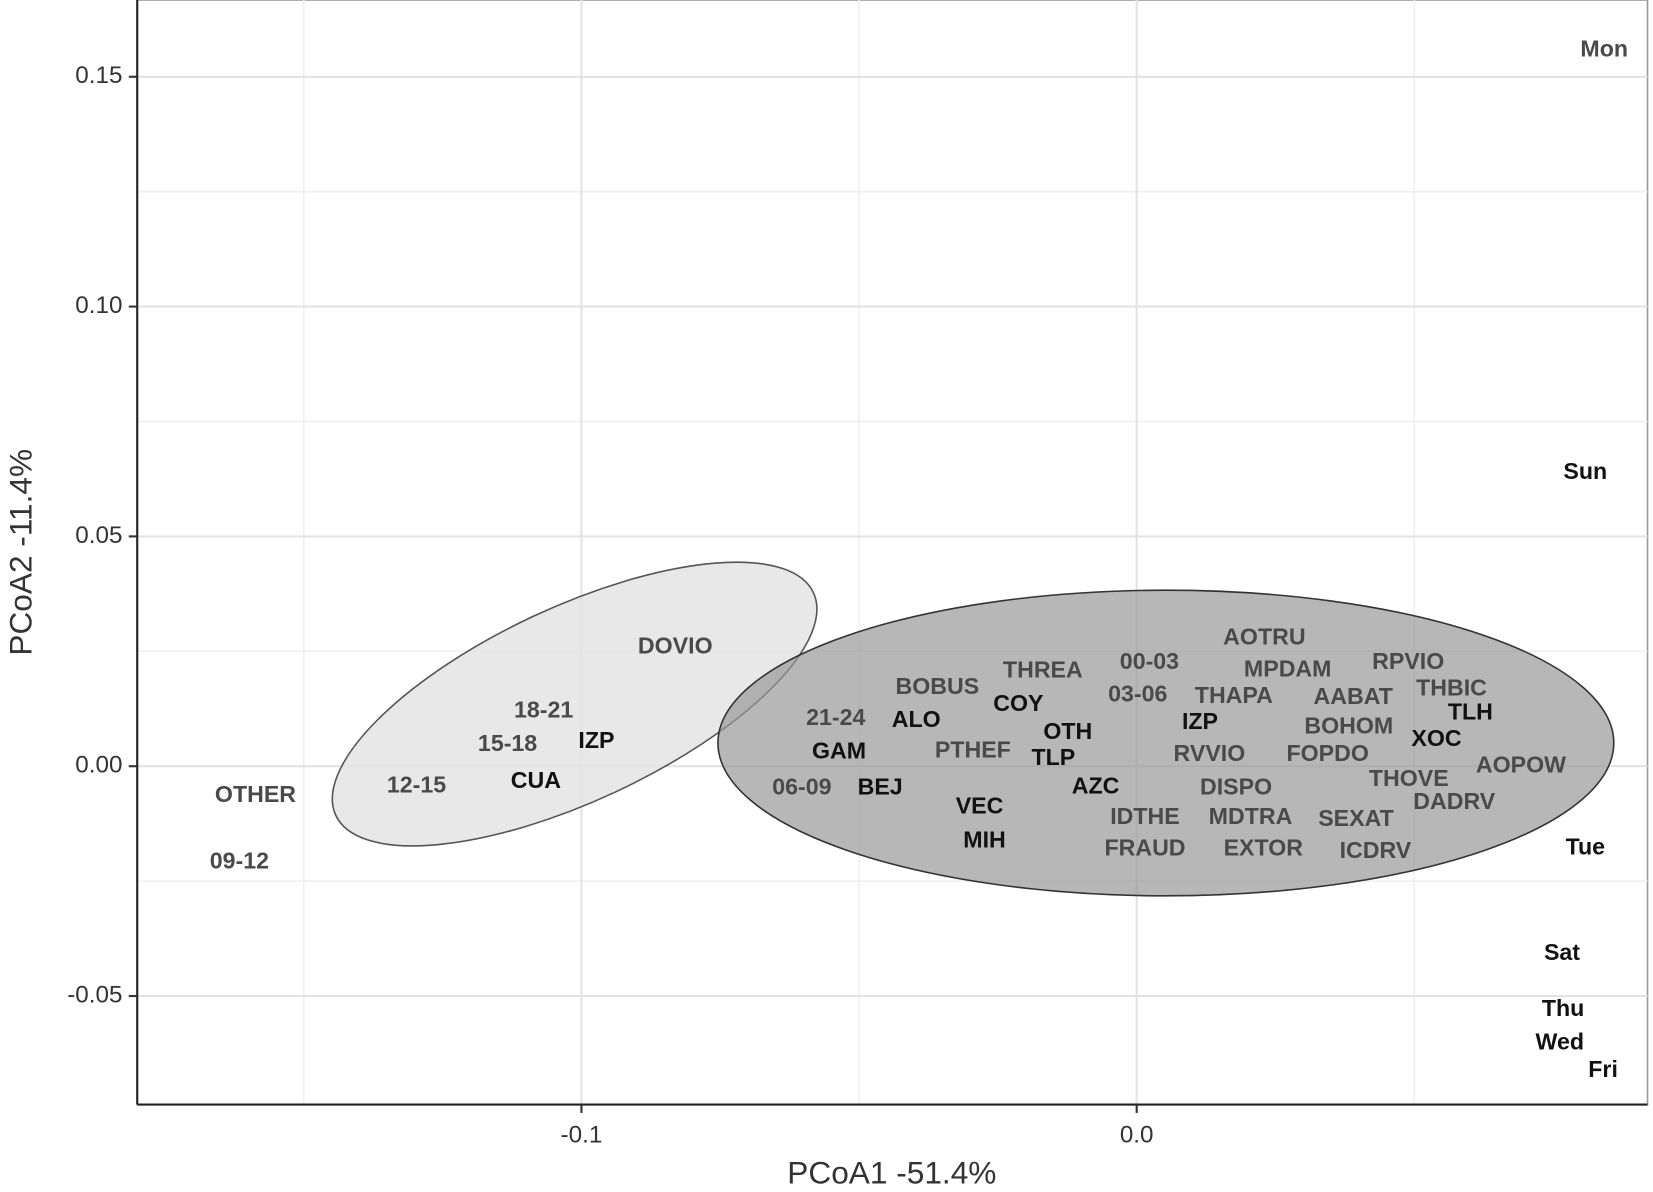 The image size is (1653, 1192). What do you see at coordinates (255, 794) in the screenshot?
I see `point-label: OTHER` at bounding box center [255, 794].